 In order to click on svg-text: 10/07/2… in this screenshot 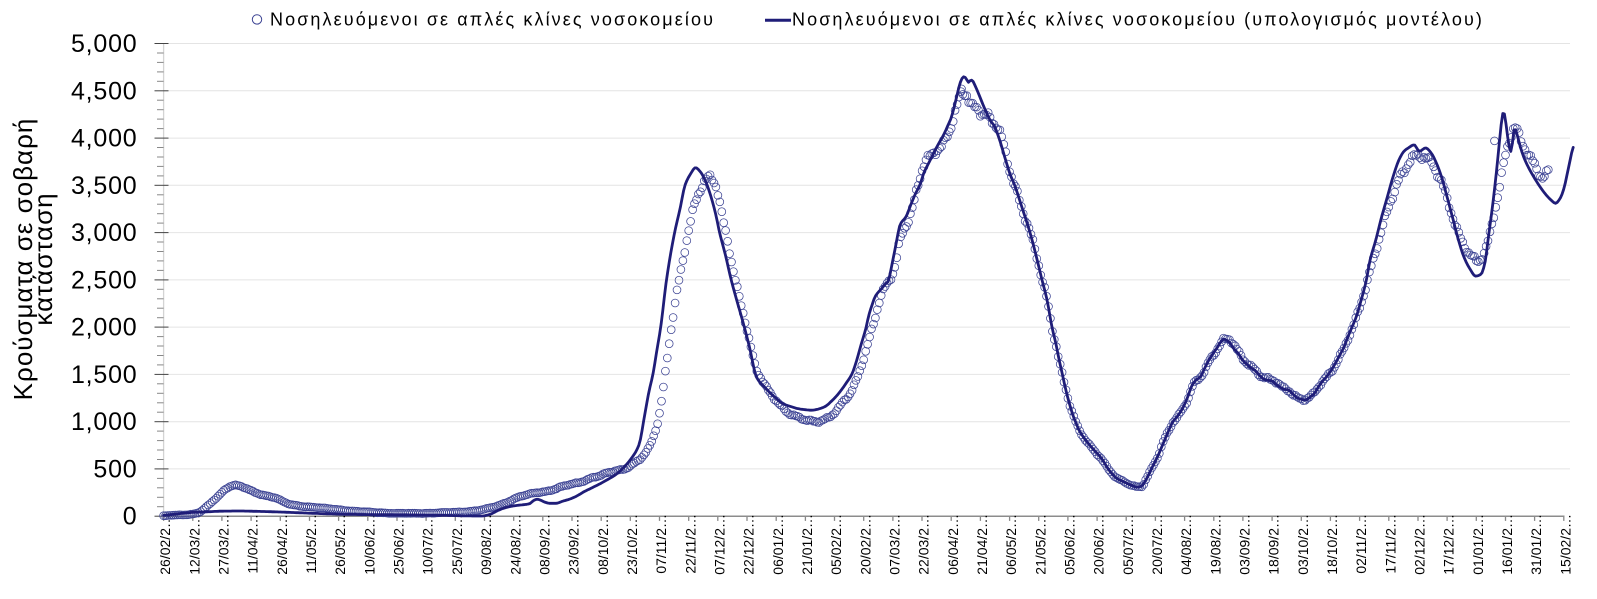, I will do `click(428, 544)`.